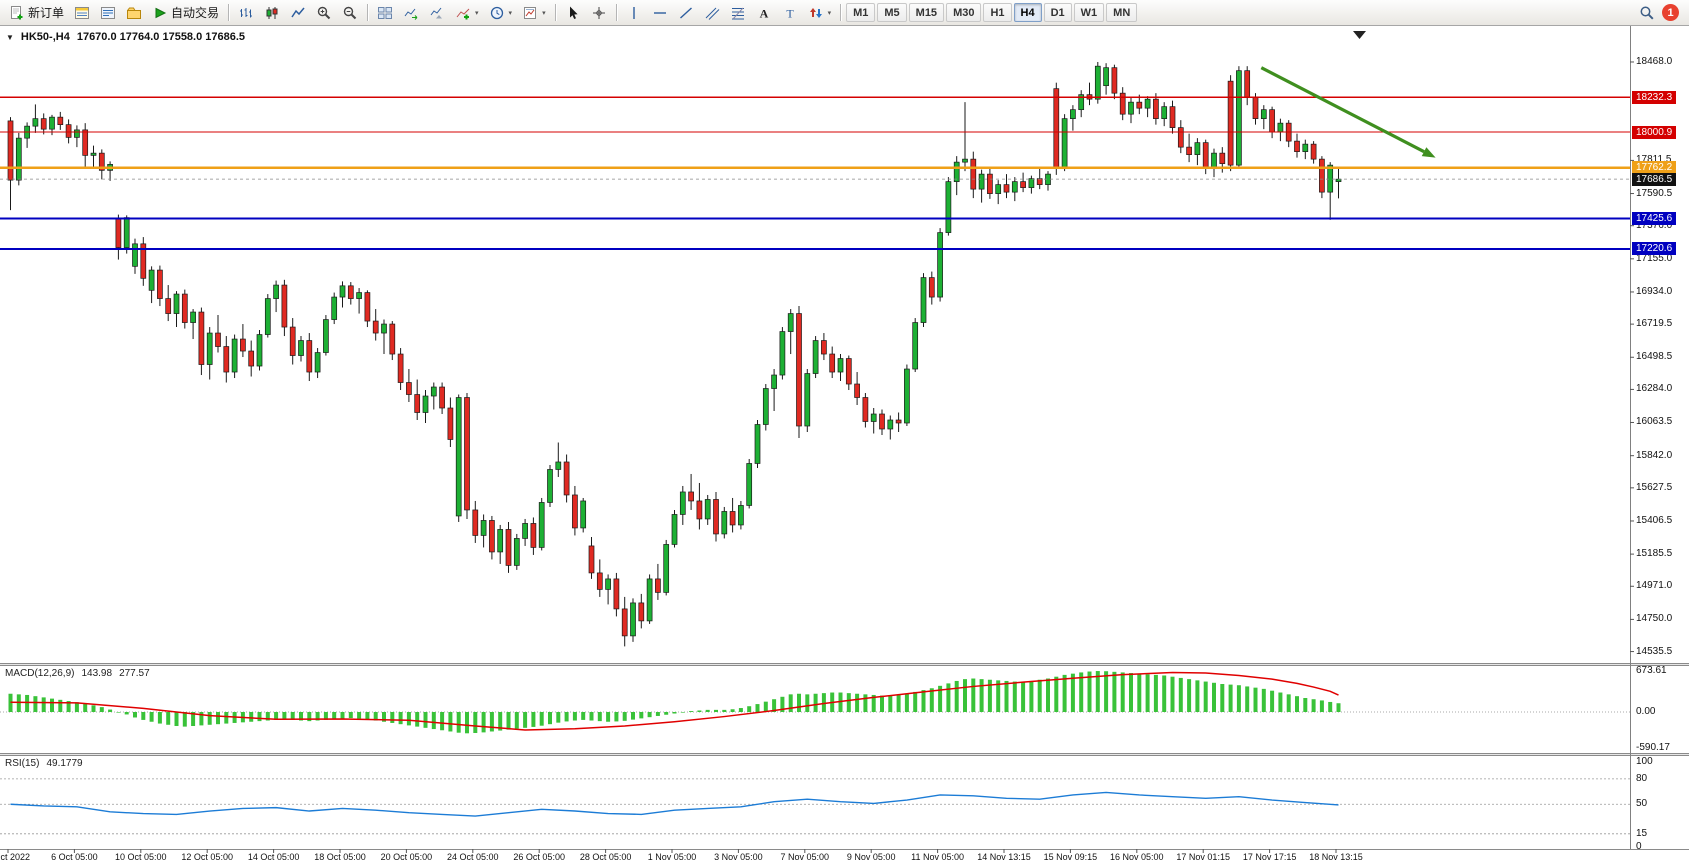 The height and width of the screenshot is (866, 1689). I want to click on price-axis-label: 17376.0, so click(1654, 225).